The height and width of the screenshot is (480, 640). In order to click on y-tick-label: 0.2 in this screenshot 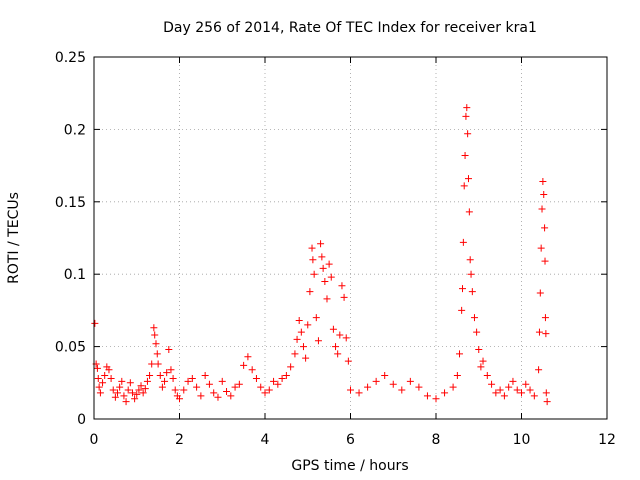, I will do `click(75, 130)`.